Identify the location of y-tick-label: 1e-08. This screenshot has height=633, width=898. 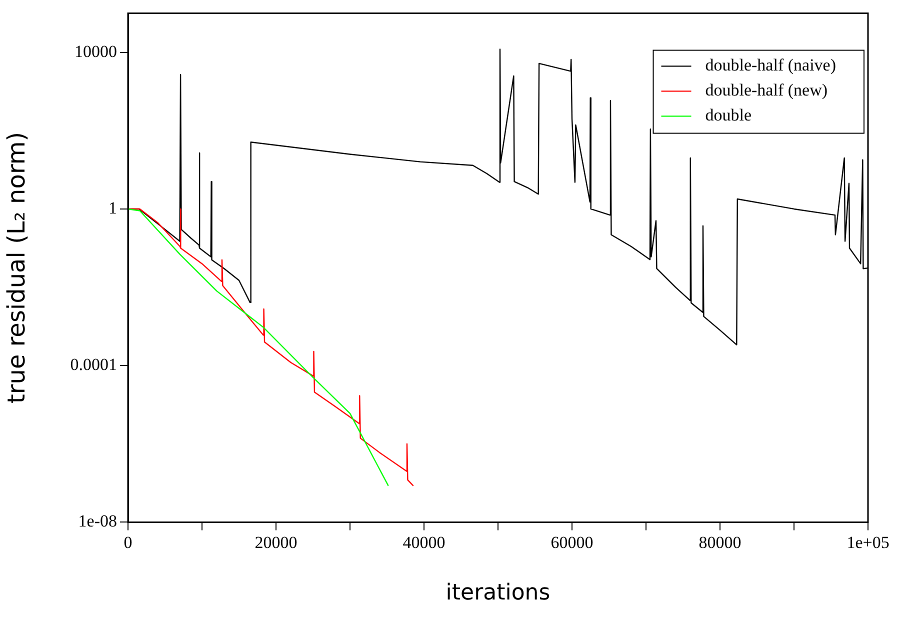
(97, 521).